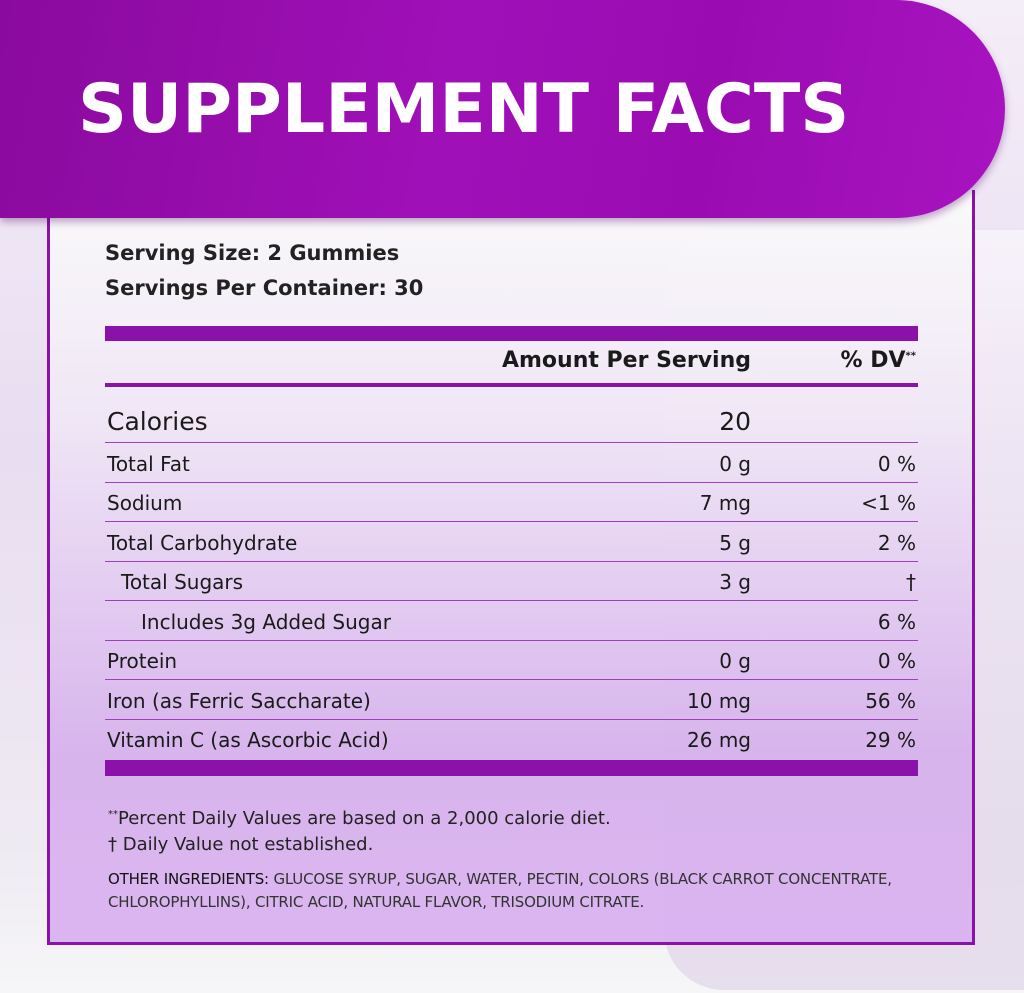  Describe the element at coordinates (239, 701) in the screenshot. I see `nutrient-name: Iron (as Ferric Saccharate)` at that location.